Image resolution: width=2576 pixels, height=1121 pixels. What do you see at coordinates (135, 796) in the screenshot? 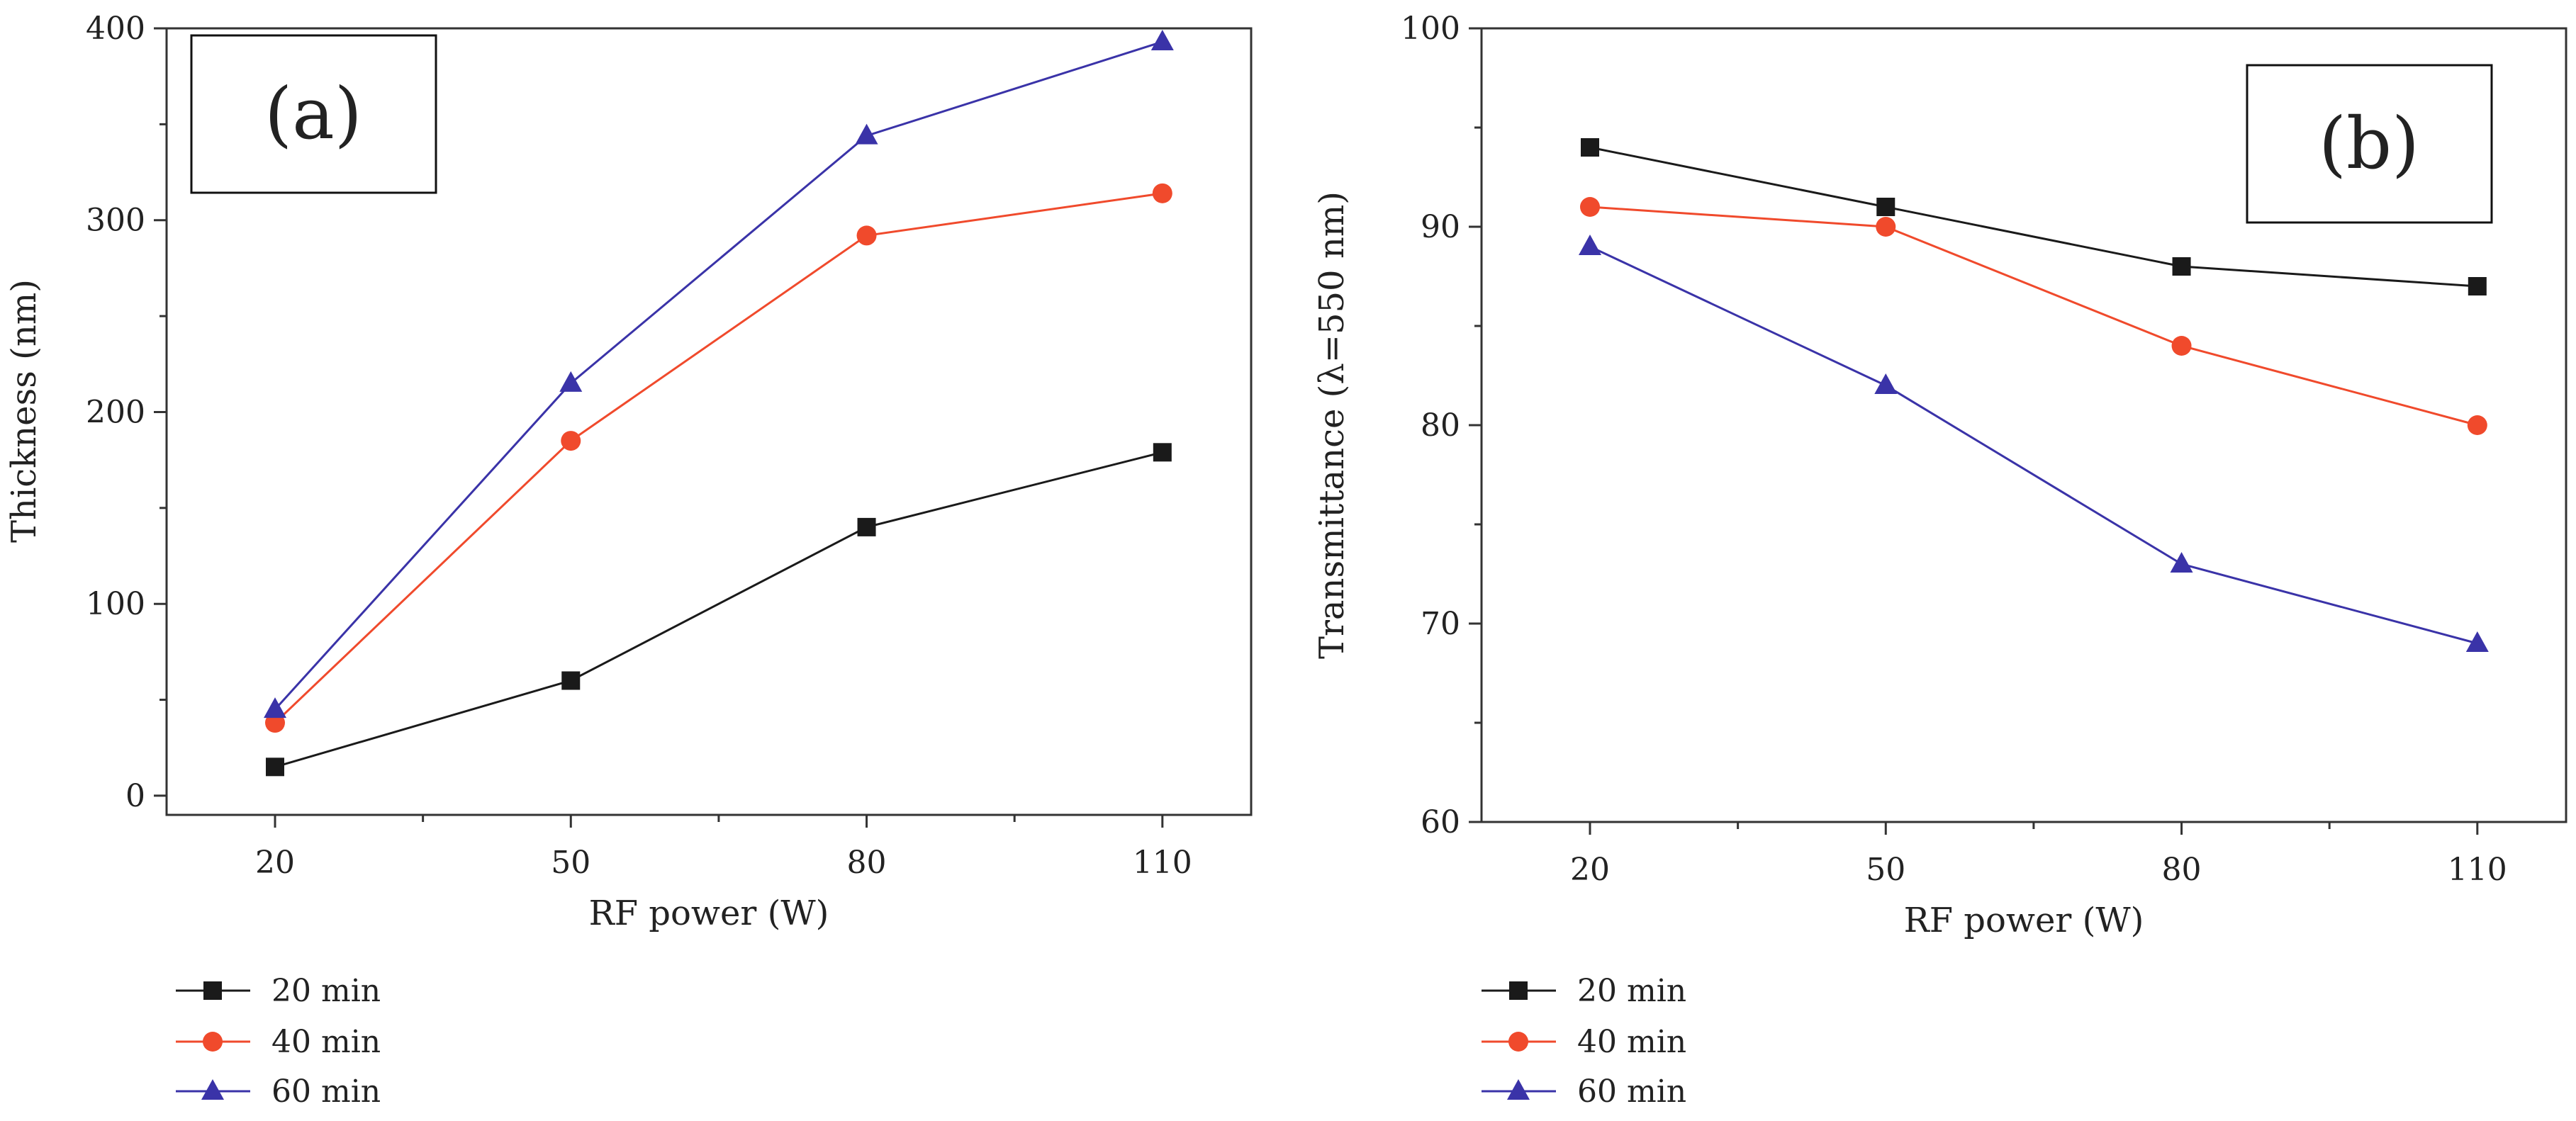
I see `y-tick-label: 0` at bounding box center [135, 796].